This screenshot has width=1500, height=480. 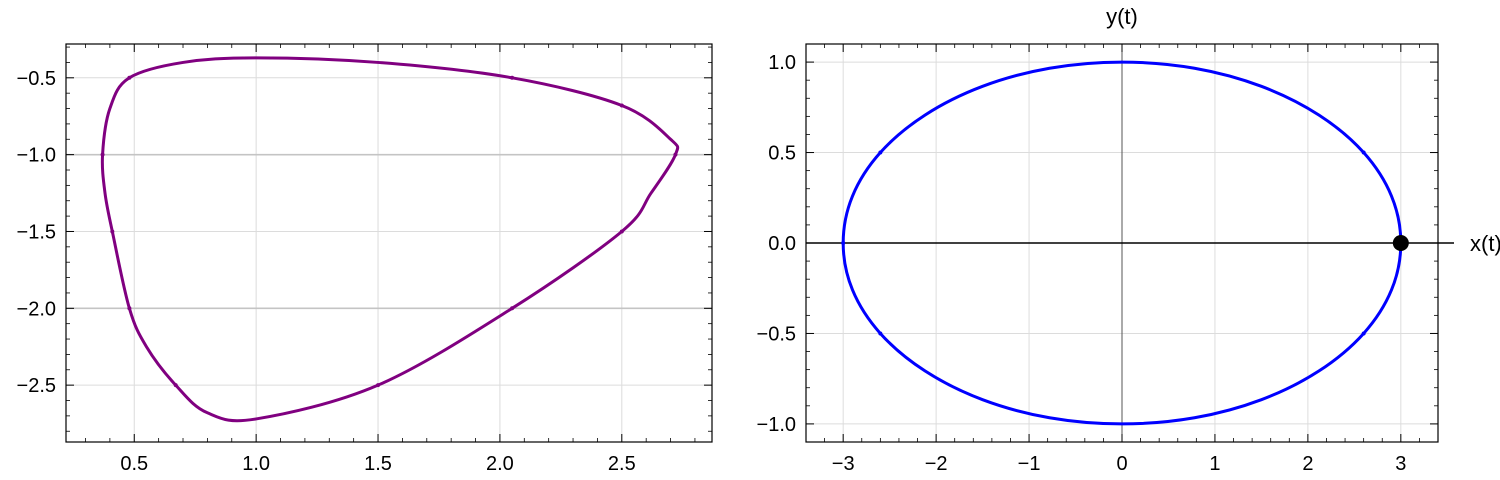 What do you see at coordinates (1029, 464) in the screenshot?
I see `right-xtick-label-2: −1` at bounding box center [1029, 464].